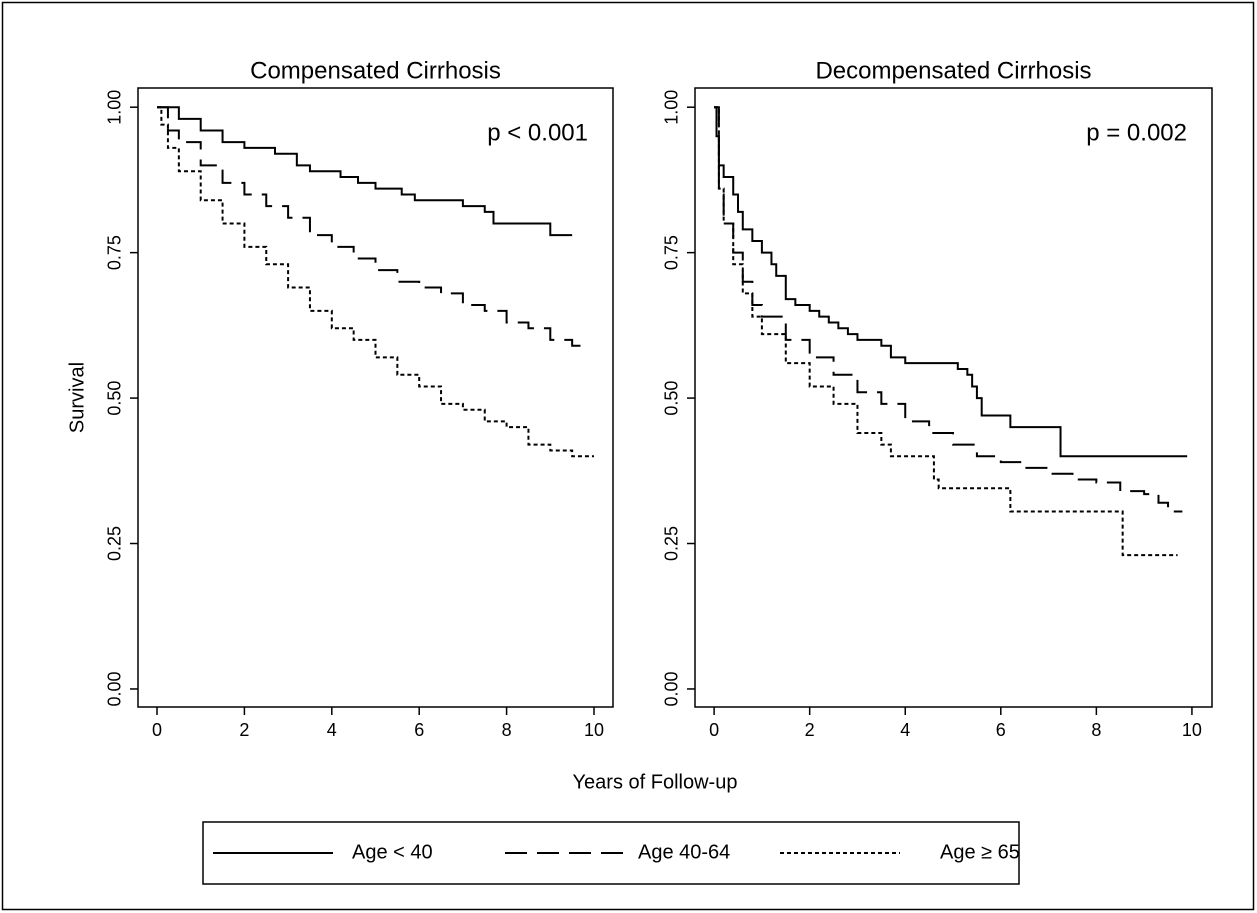  I want to click on legend-label: Age 40-64, so click(684, 852).